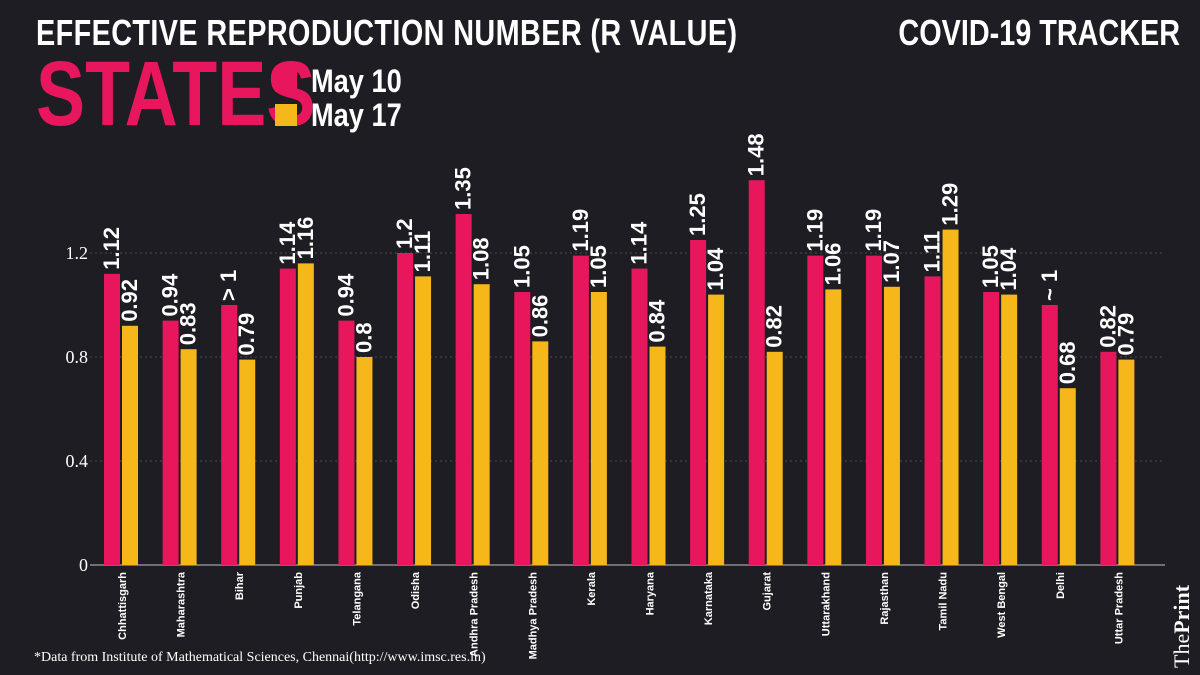 The image size is (1200, 675). I want to click on data-label: 1.07, so click(891, 261).